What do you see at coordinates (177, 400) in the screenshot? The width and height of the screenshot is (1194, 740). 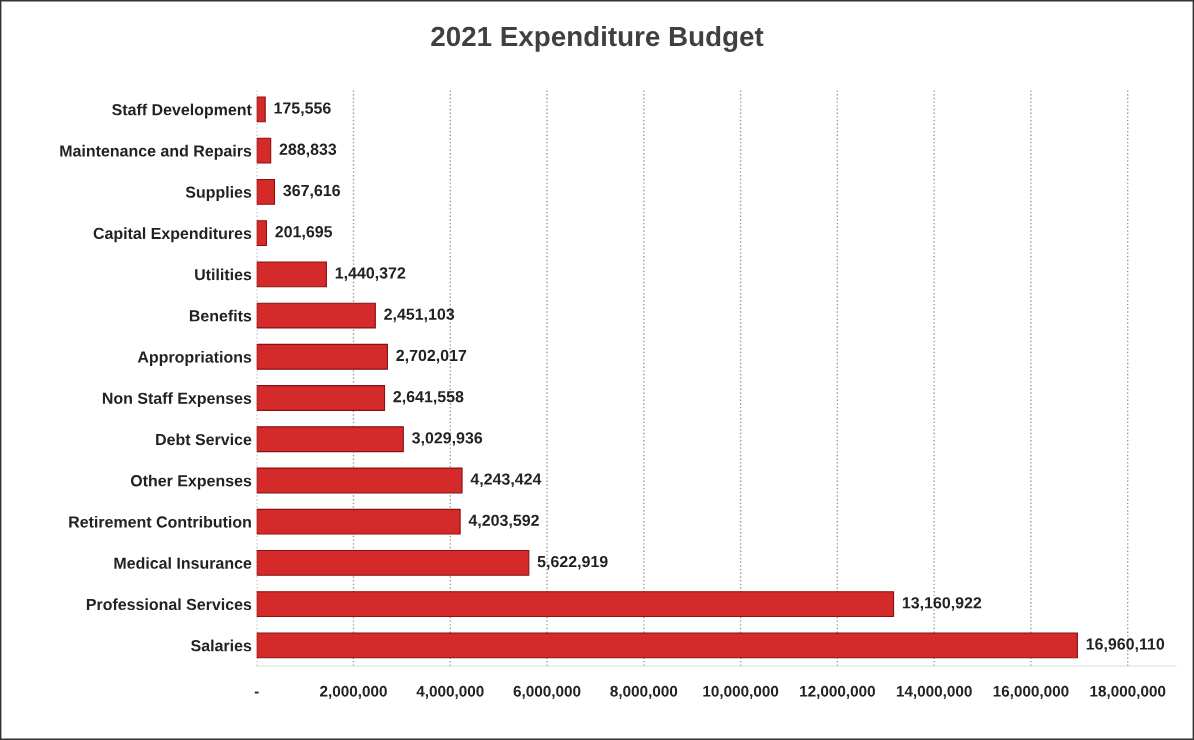 I see `y-tick-label: Non Staff Expenses` at bounding box center [177, 400].